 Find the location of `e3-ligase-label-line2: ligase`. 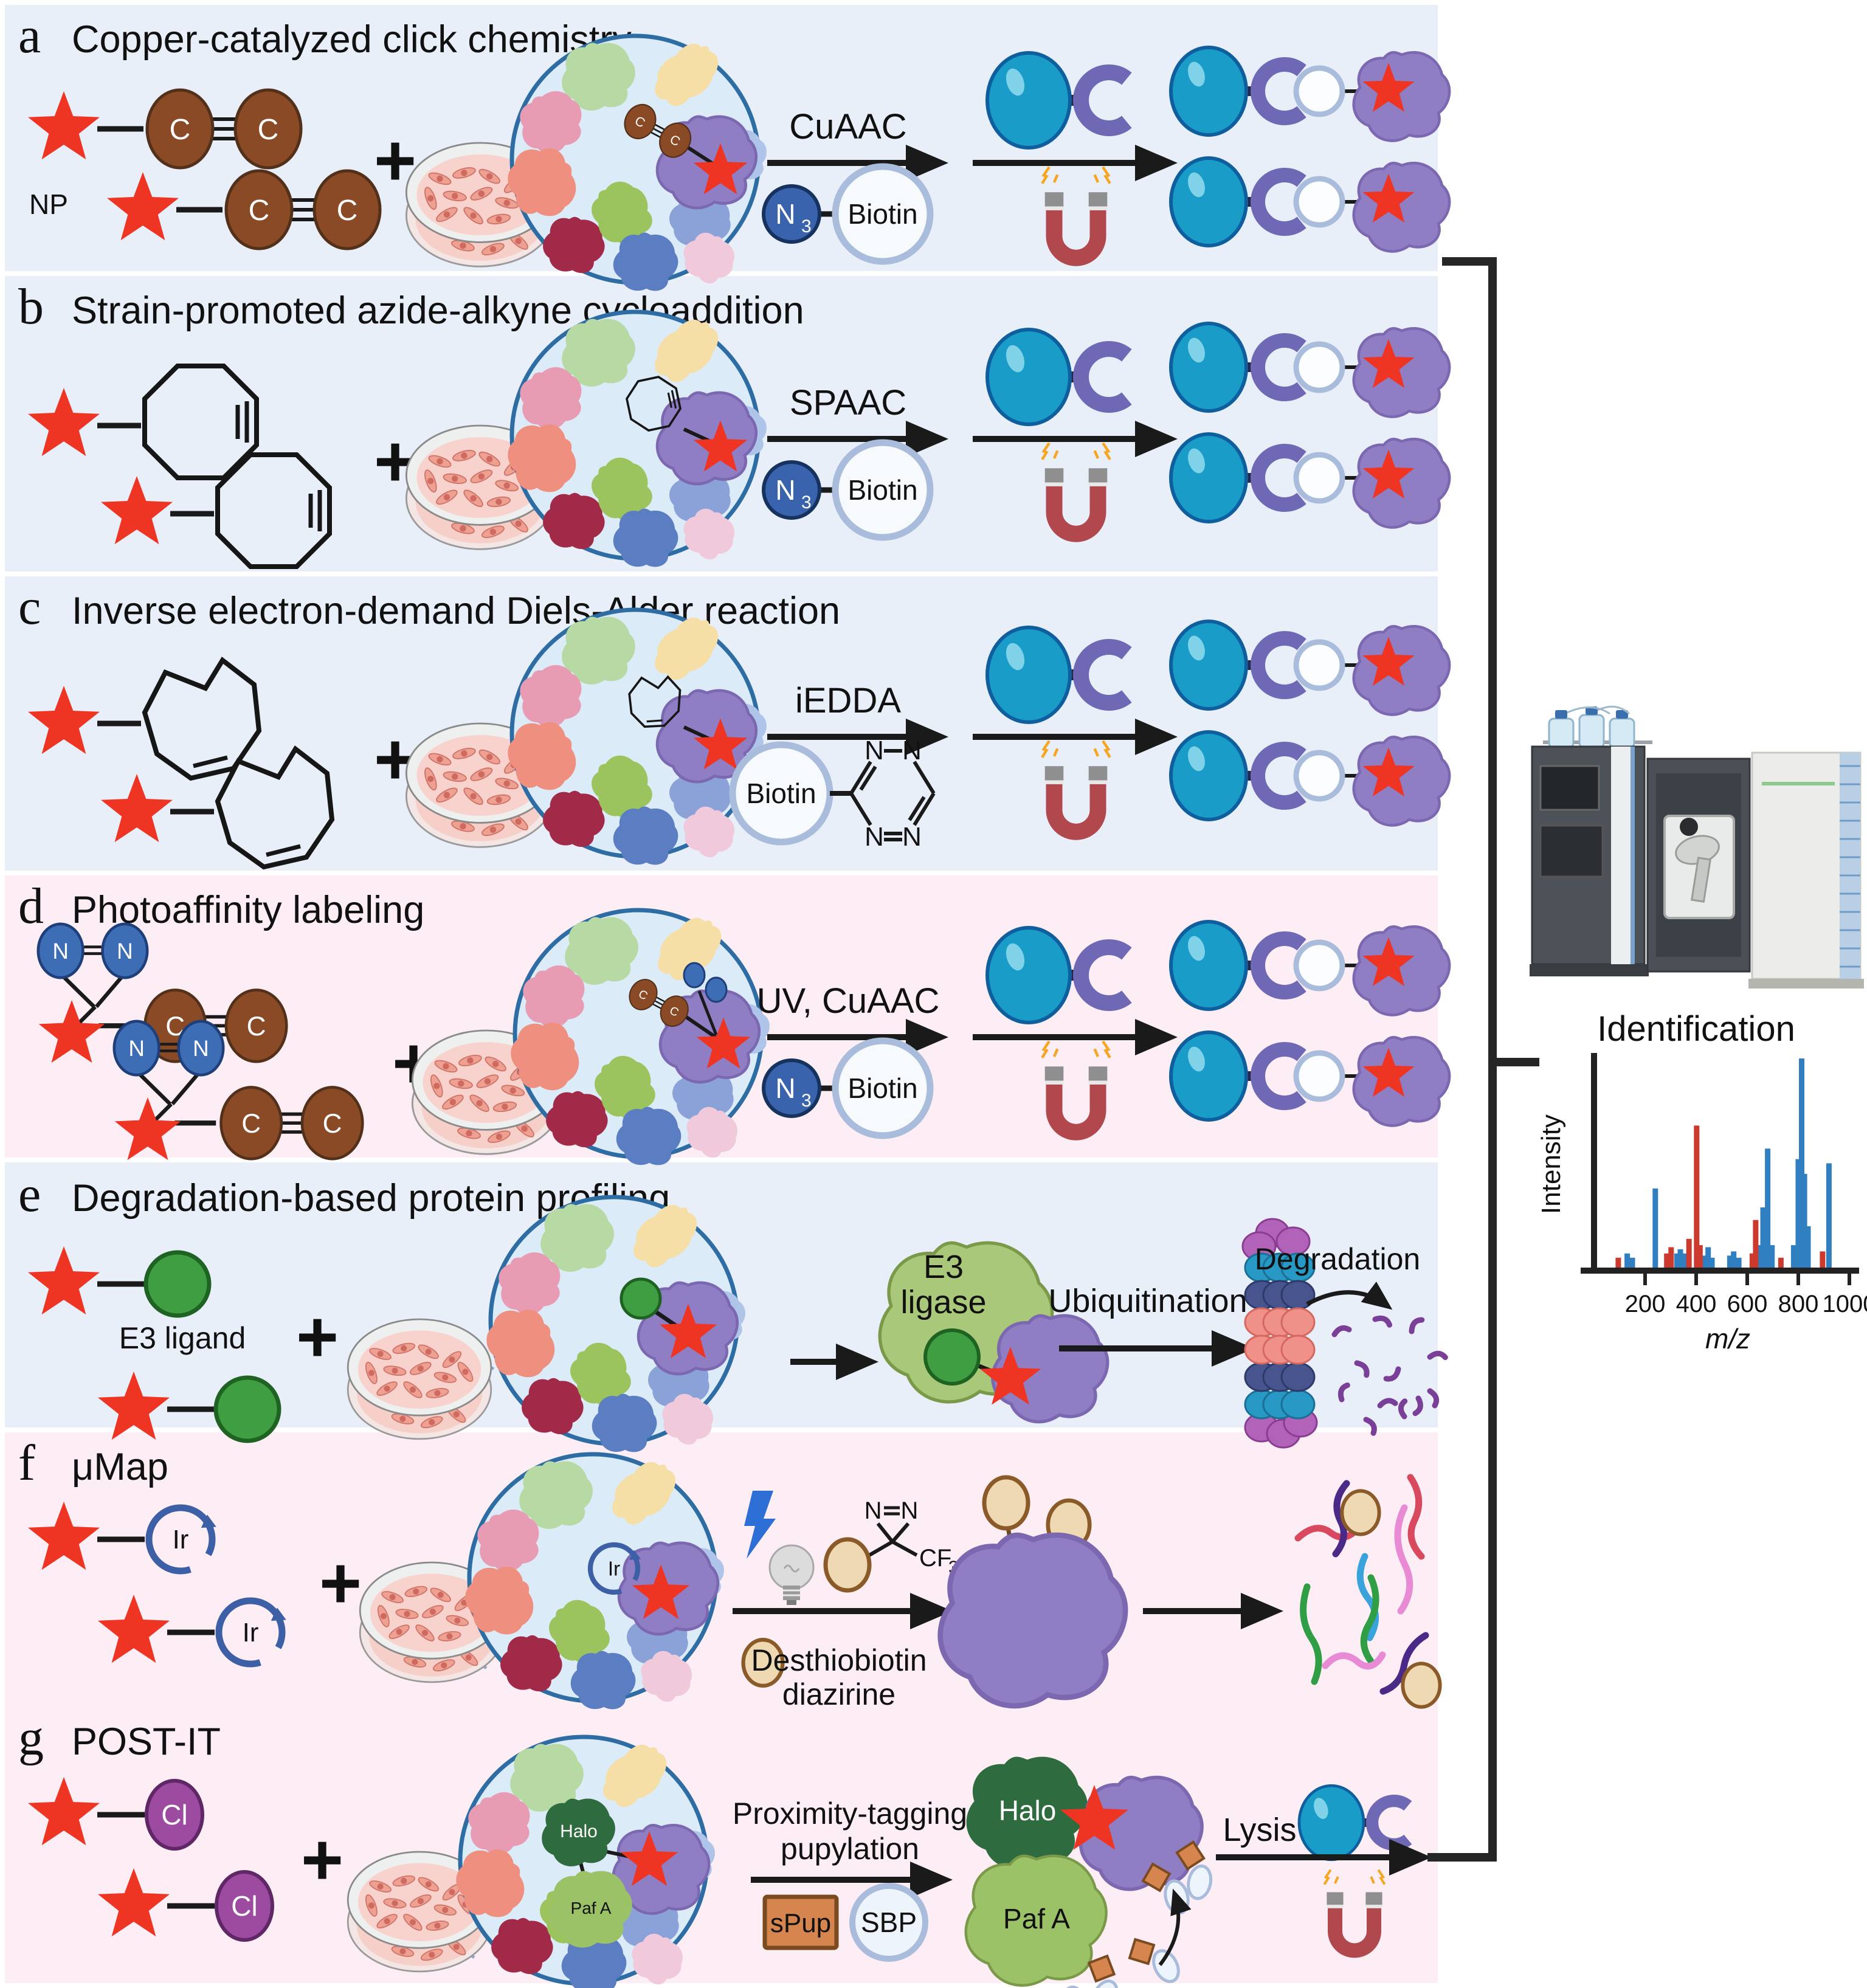

e3-ligase-label-line2: ligase is located at coordinates (943, 1302).